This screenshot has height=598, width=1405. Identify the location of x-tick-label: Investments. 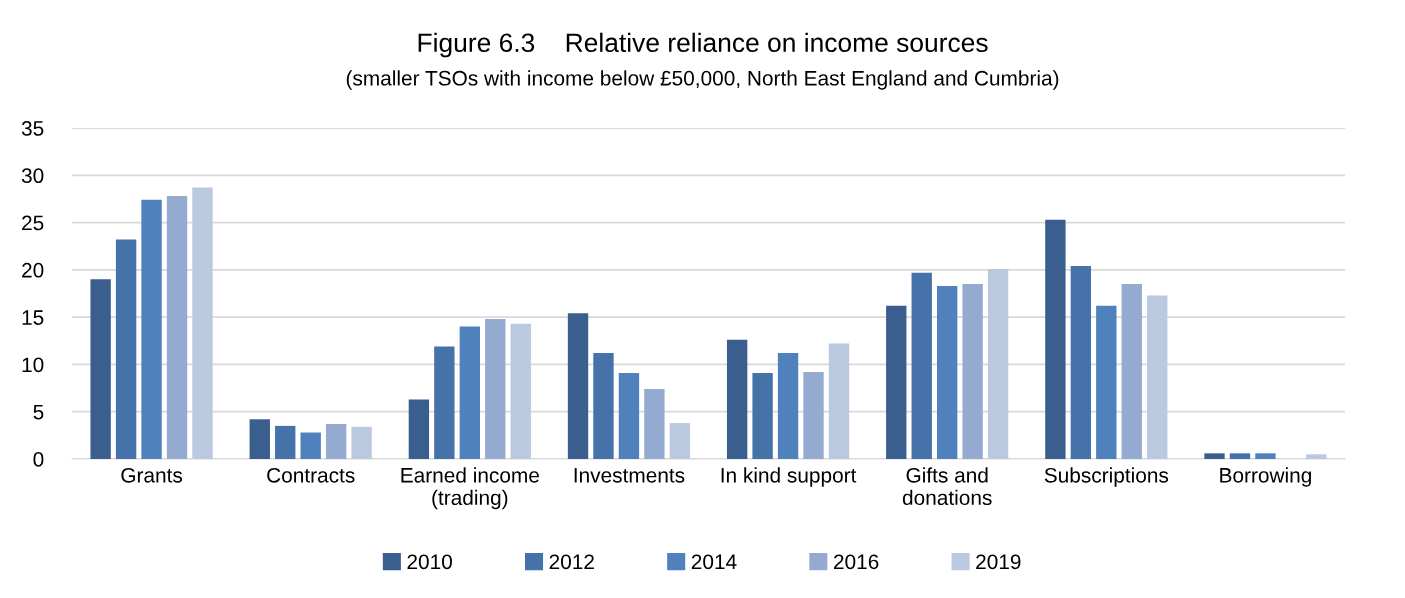
(629, 475).